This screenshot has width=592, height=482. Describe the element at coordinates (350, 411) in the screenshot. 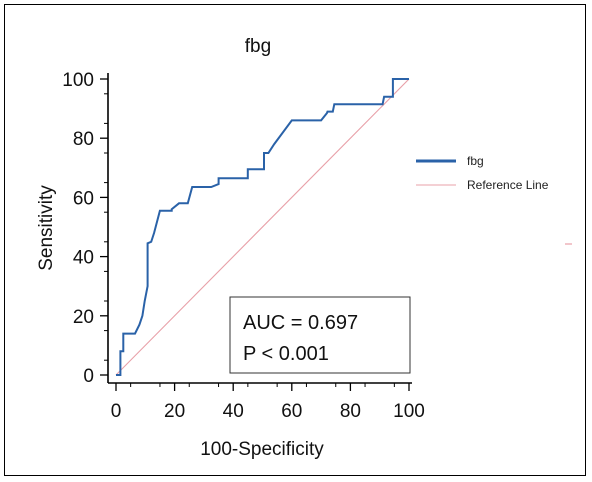

I see `x-tick-label-80: 80` at that location.